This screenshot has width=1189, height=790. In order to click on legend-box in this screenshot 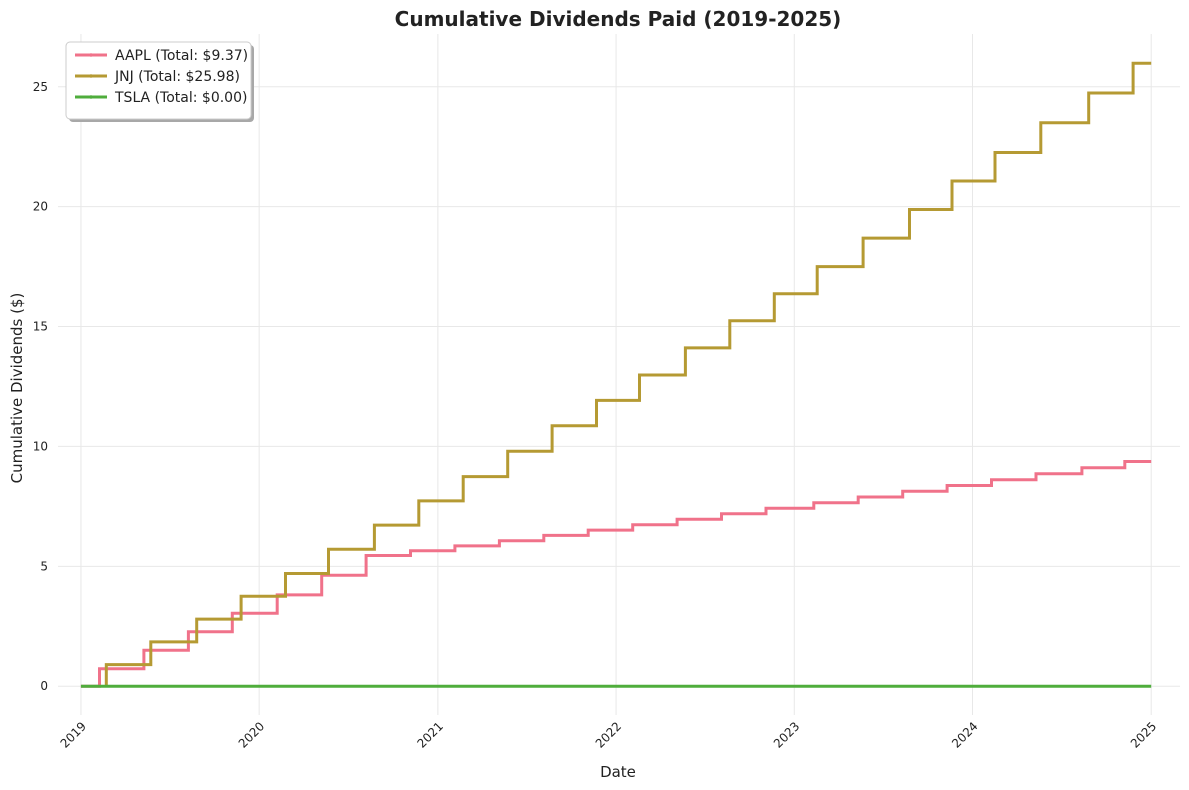, I will do `click(158, 80)`.